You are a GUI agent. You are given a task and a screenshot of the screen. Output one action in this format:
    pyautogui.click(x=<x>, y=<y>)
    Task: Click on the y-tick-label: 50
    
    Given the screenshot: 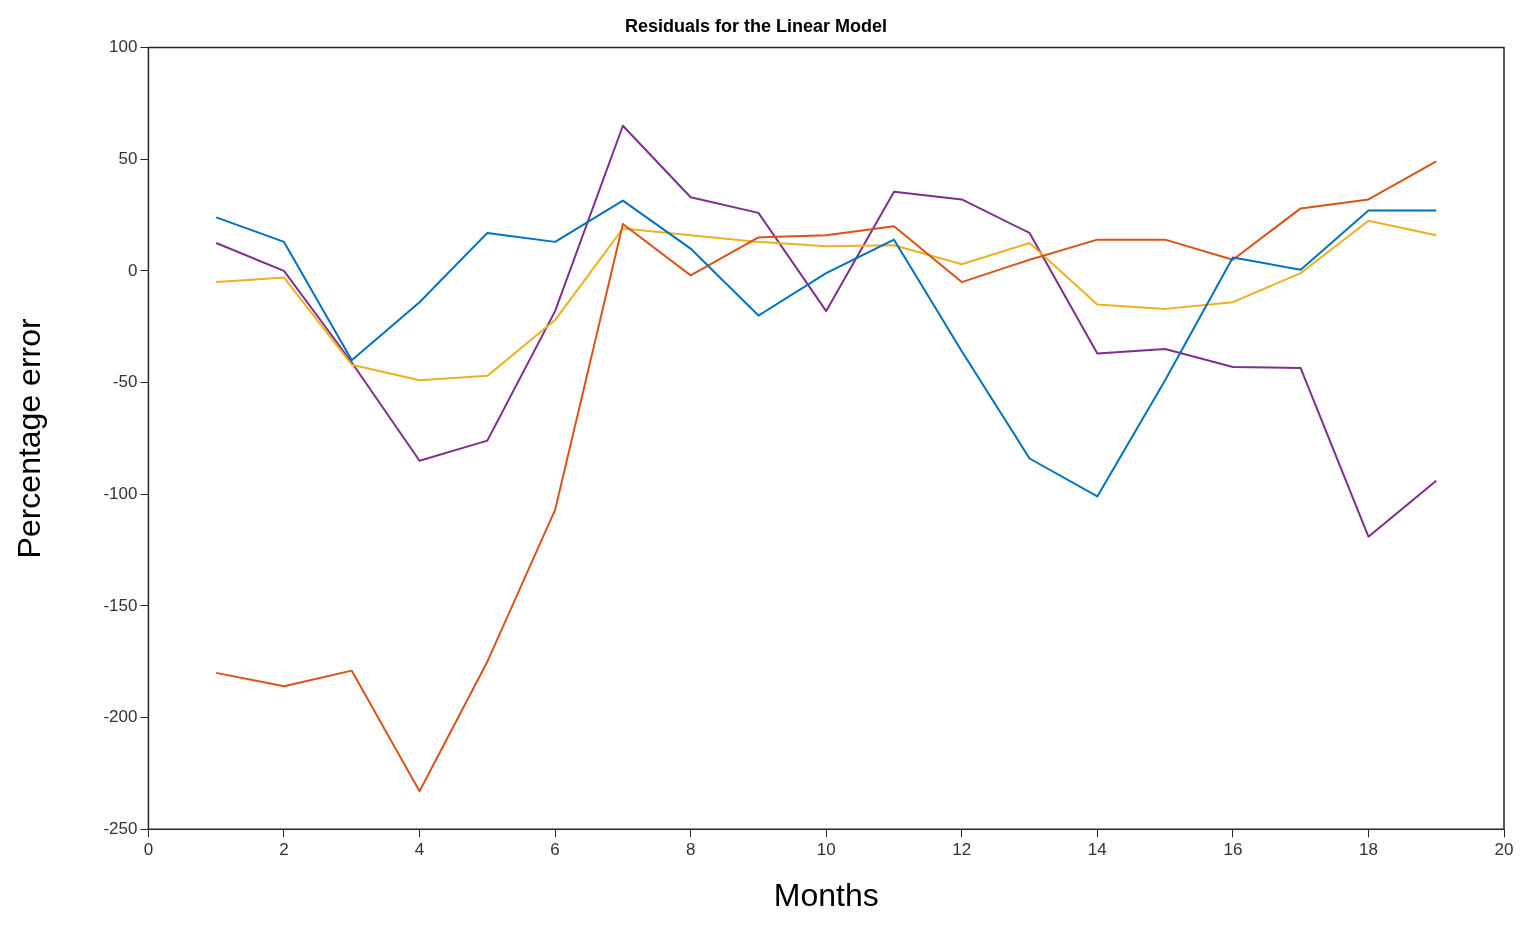 What is the action you would take?
    pyautogui.click(x=128, y=158)
    